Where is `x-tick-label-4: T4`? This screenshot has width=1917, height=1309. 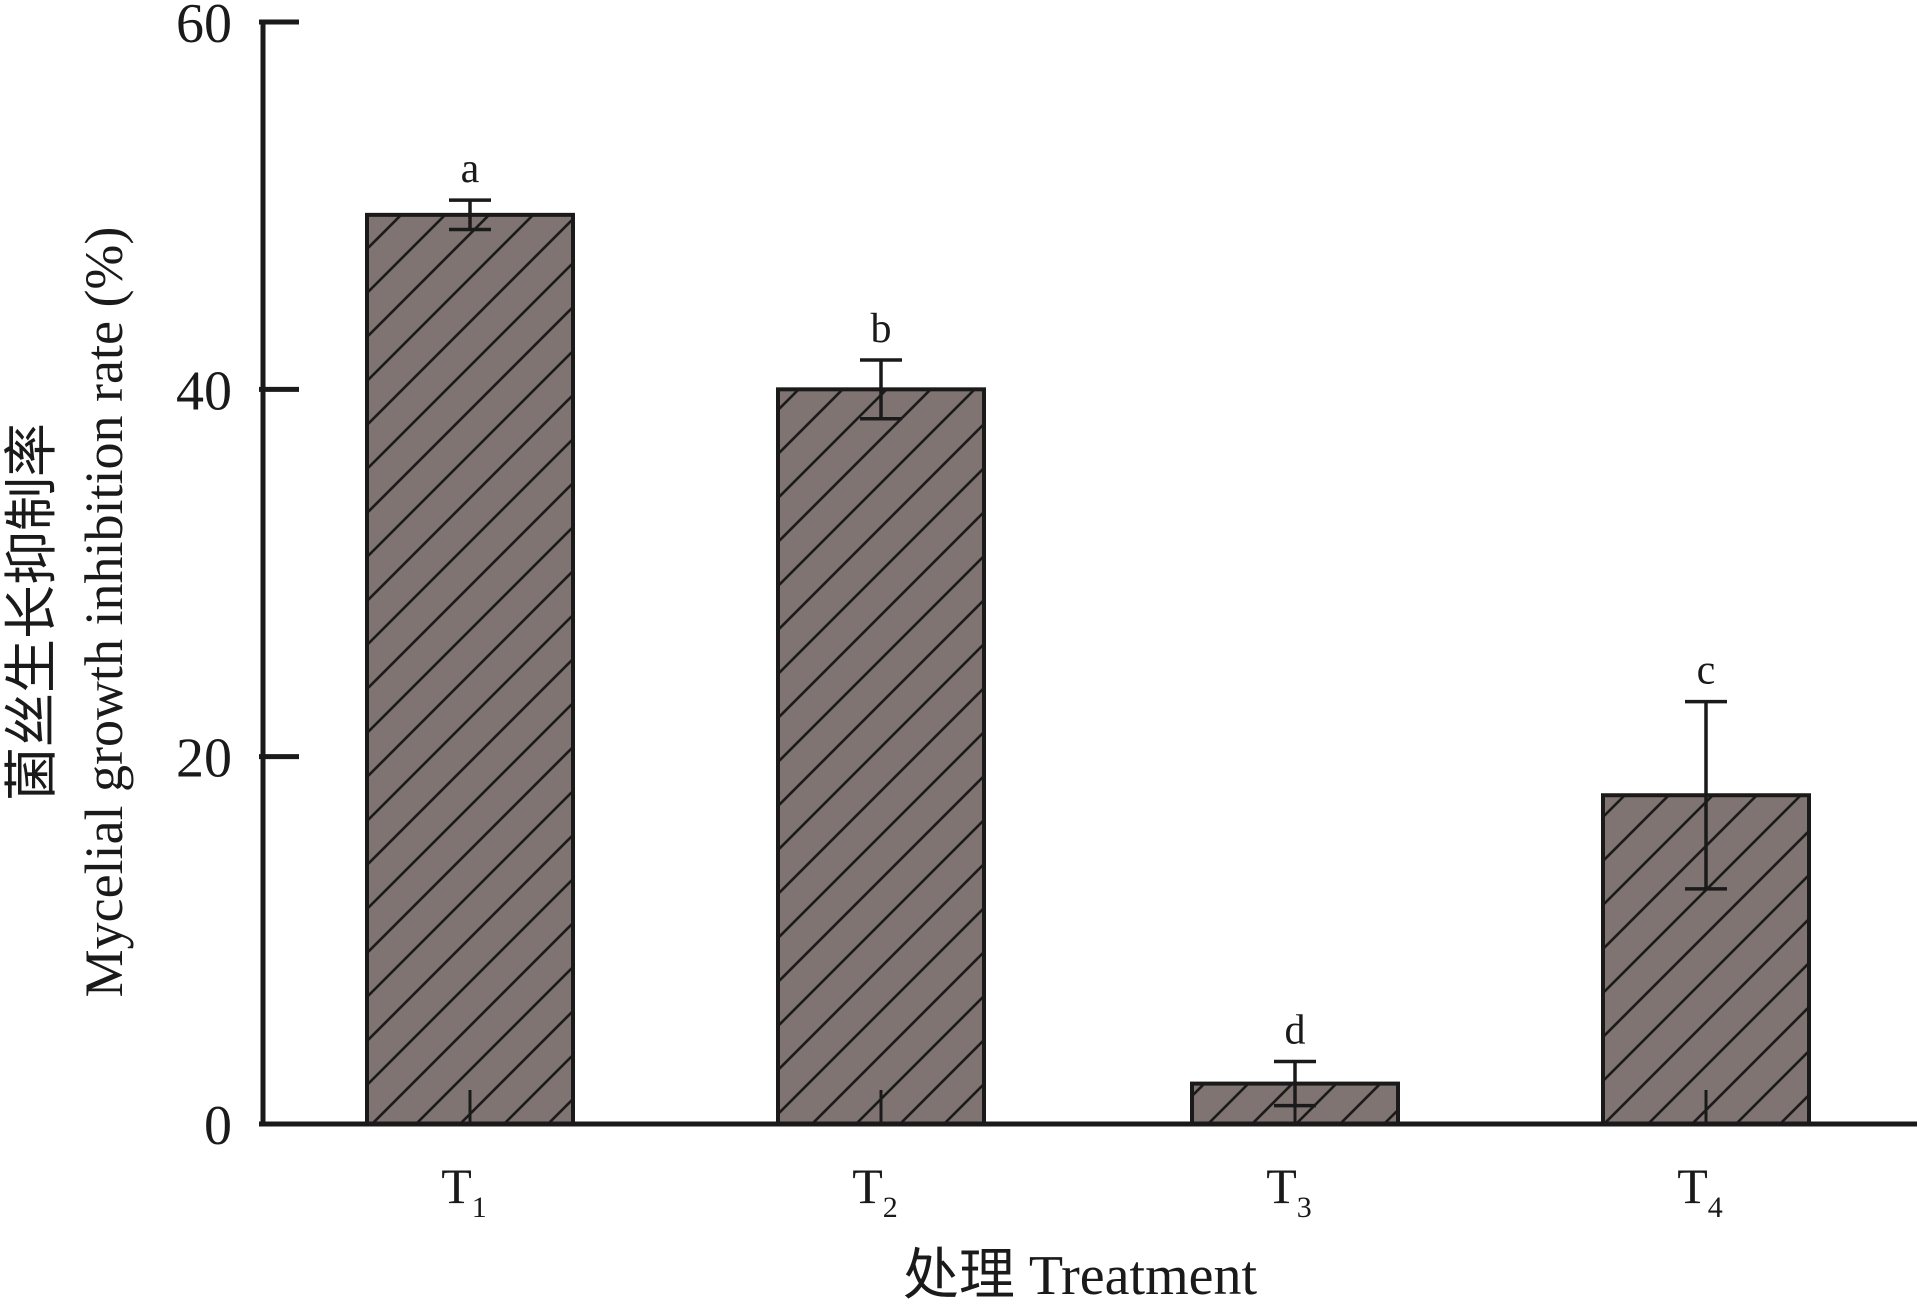
x-tick-label-4: T4 is located at coordinates (1700, 1191).